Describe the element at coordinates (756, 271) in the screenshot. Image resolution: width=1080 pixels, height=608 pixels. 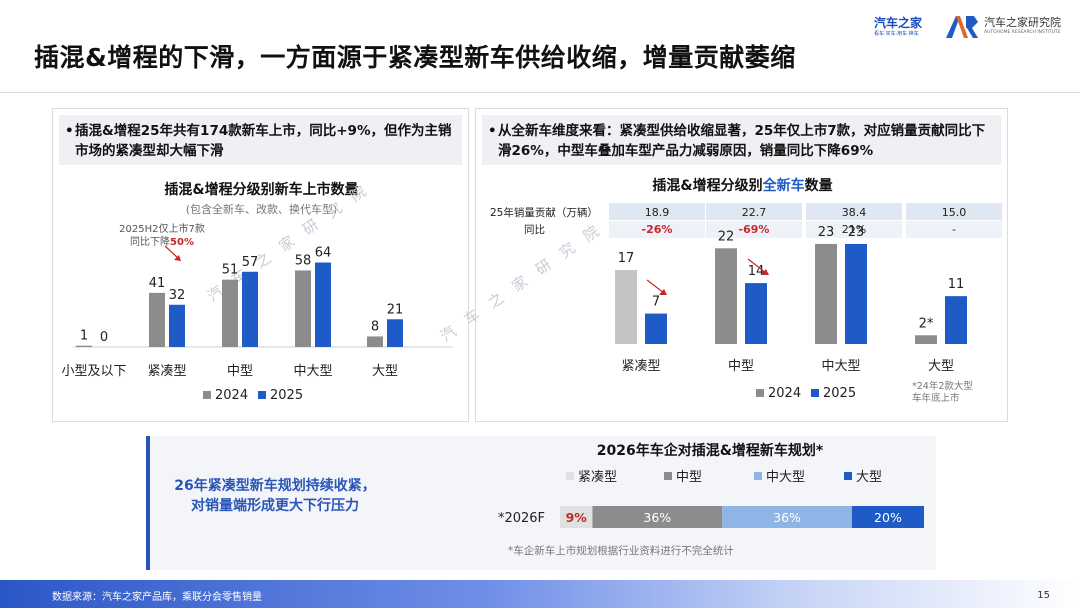
I see `bar-label-2025-1: 14` at that location.